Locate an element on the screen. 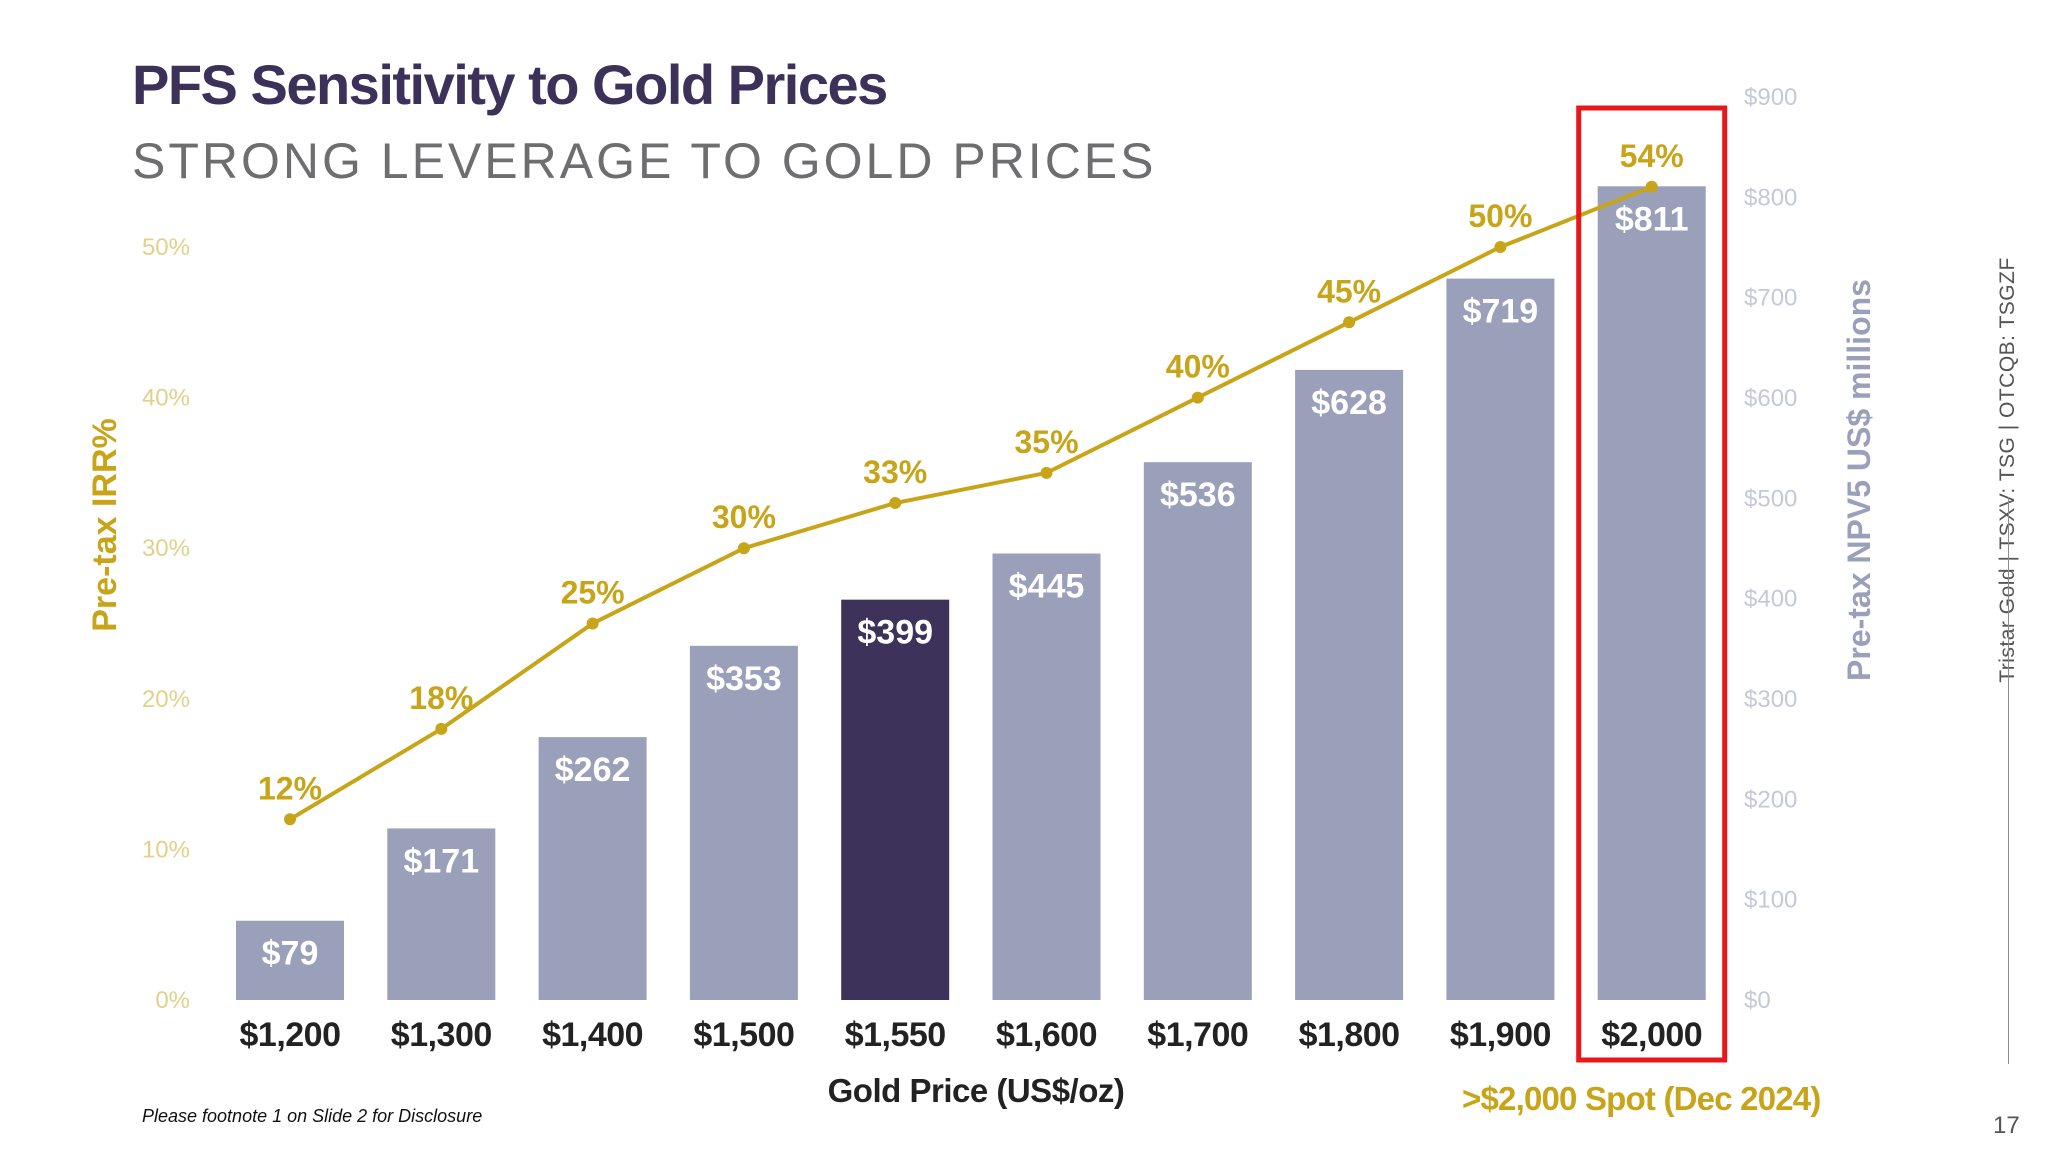  x-category-label: $1,300 is located at coordinates (441, 1035).